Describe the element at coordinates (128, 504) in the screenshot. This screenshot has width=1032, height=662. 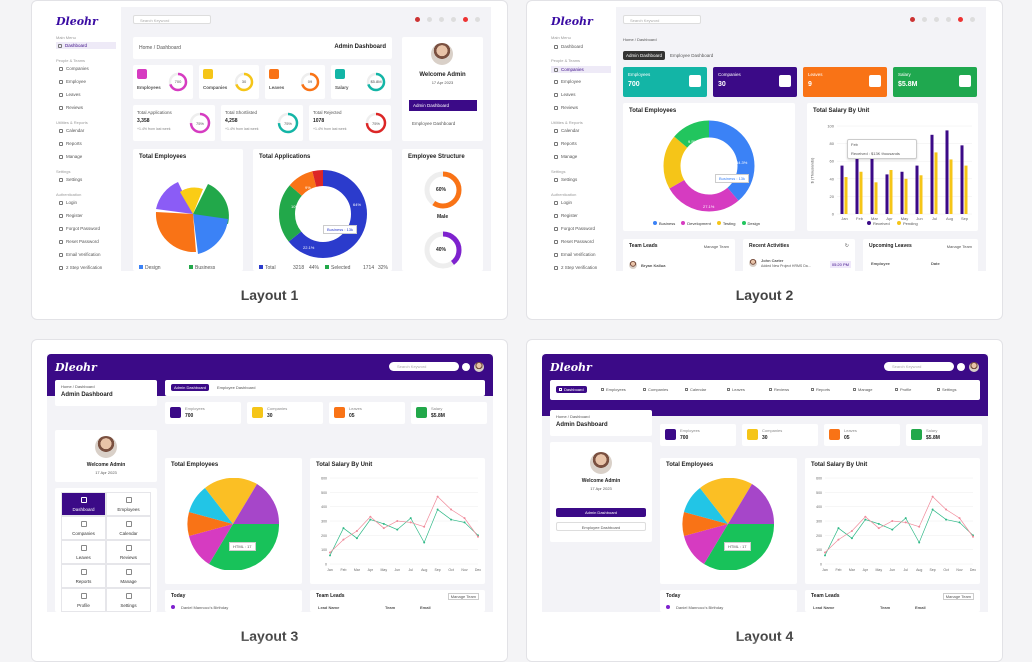
I see `quick-menu-tile: Employees` at that location.